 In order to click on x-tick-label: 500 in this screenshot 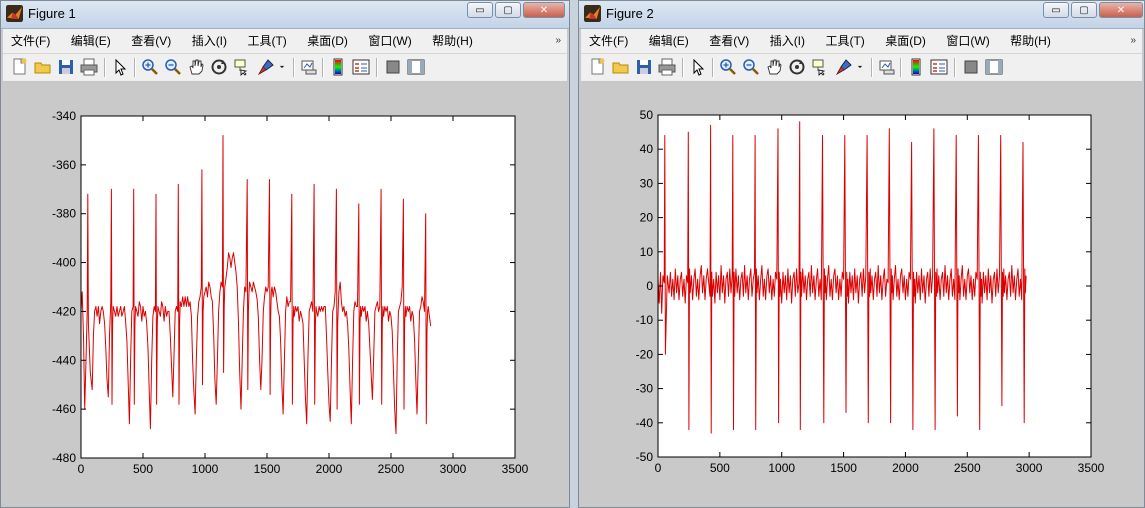, I will do `click(720, 468)`.